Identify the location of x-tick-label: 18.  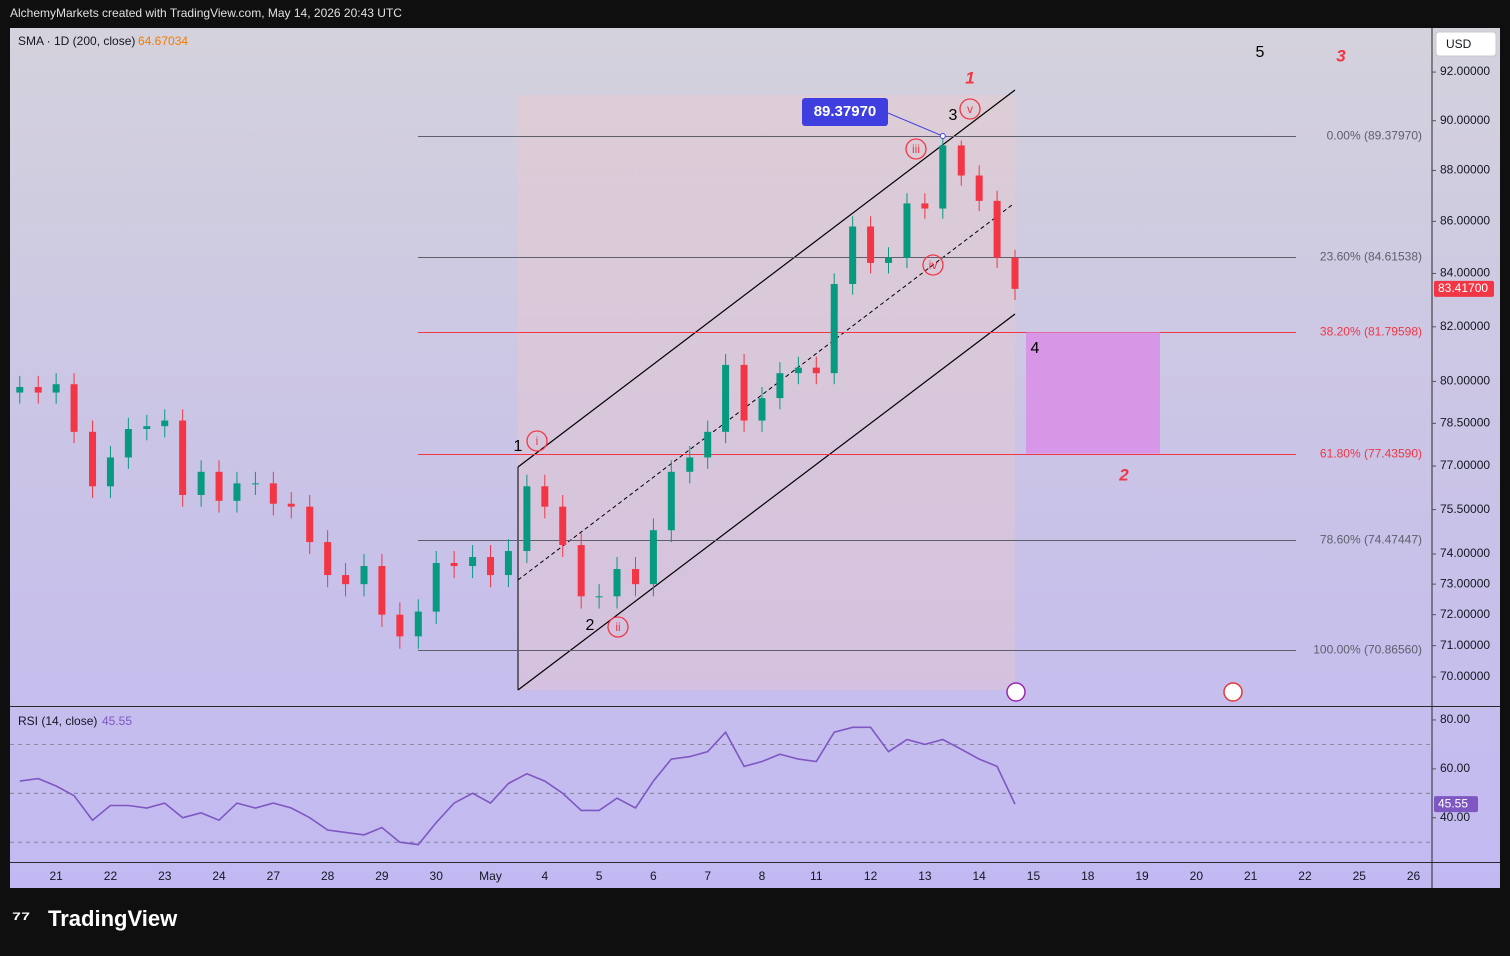
(1088, 876).